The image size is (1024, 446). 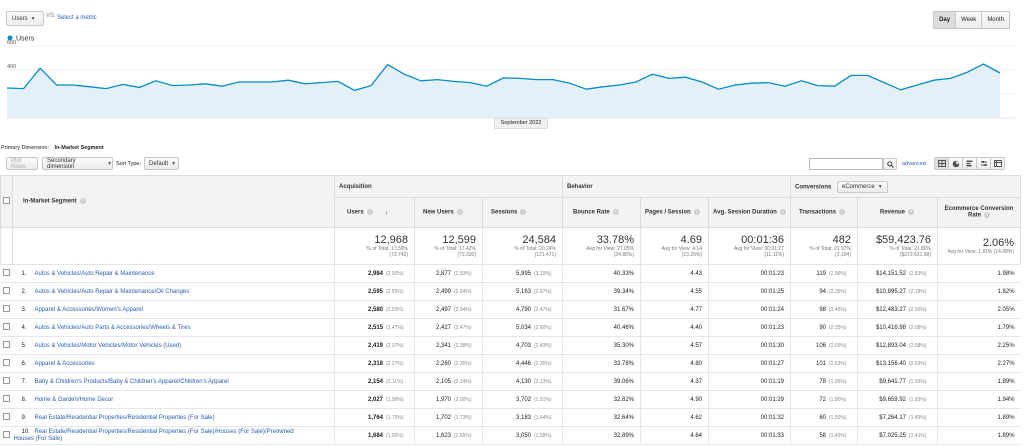 What do you see at coordinates (890, 164) in the screenshot?
I see `search-button` at bounding box center [890, 164].